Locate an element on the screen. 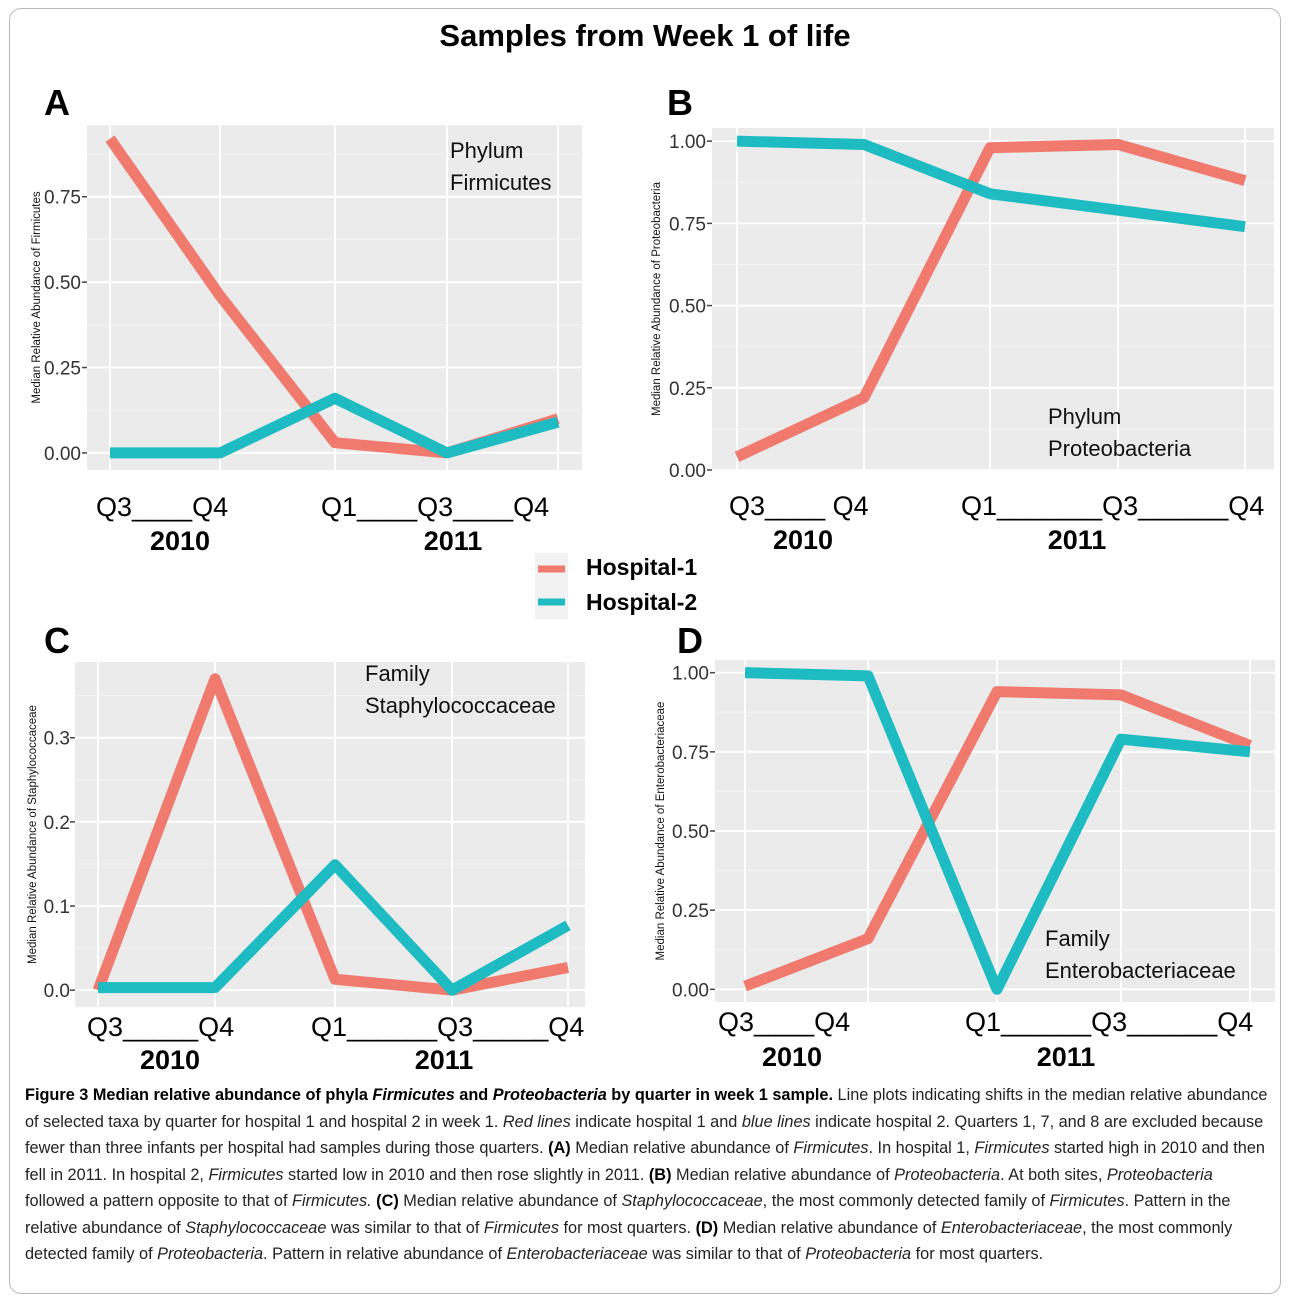  panel-b-series-hospital-2-line is located at coordinates (991, 184).